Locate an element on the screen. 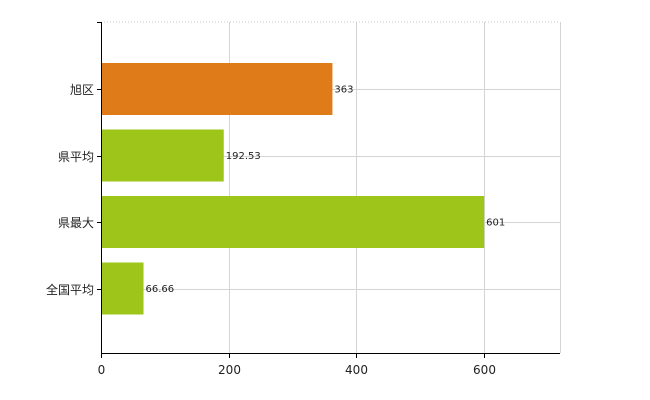 The height and width of the screenshot is (400, 650). x-tick-label-1: 200 is located at coordinates (229, 370).